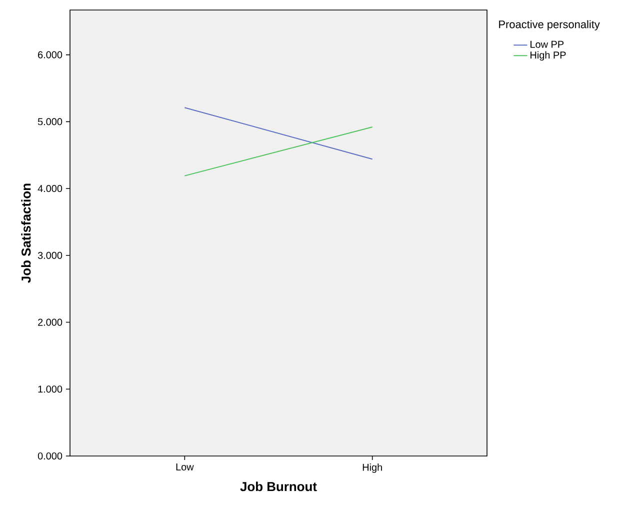  Describe the element at coordinates (548, 56) in the screenshot. I see `legend-label: High PP` at that location.